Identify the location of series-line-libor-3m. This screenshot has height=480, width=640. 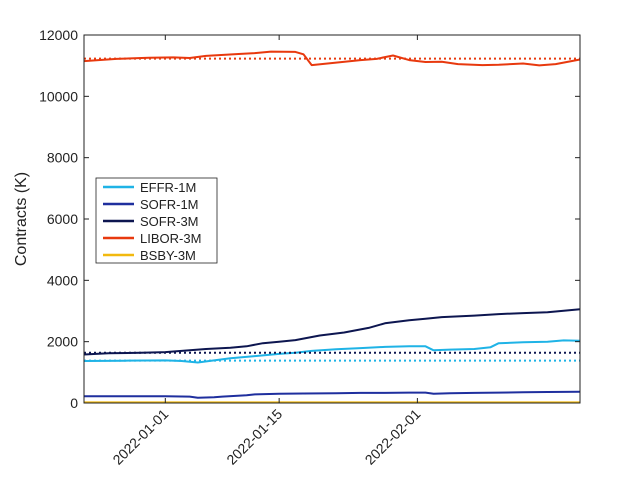
(332, 58).